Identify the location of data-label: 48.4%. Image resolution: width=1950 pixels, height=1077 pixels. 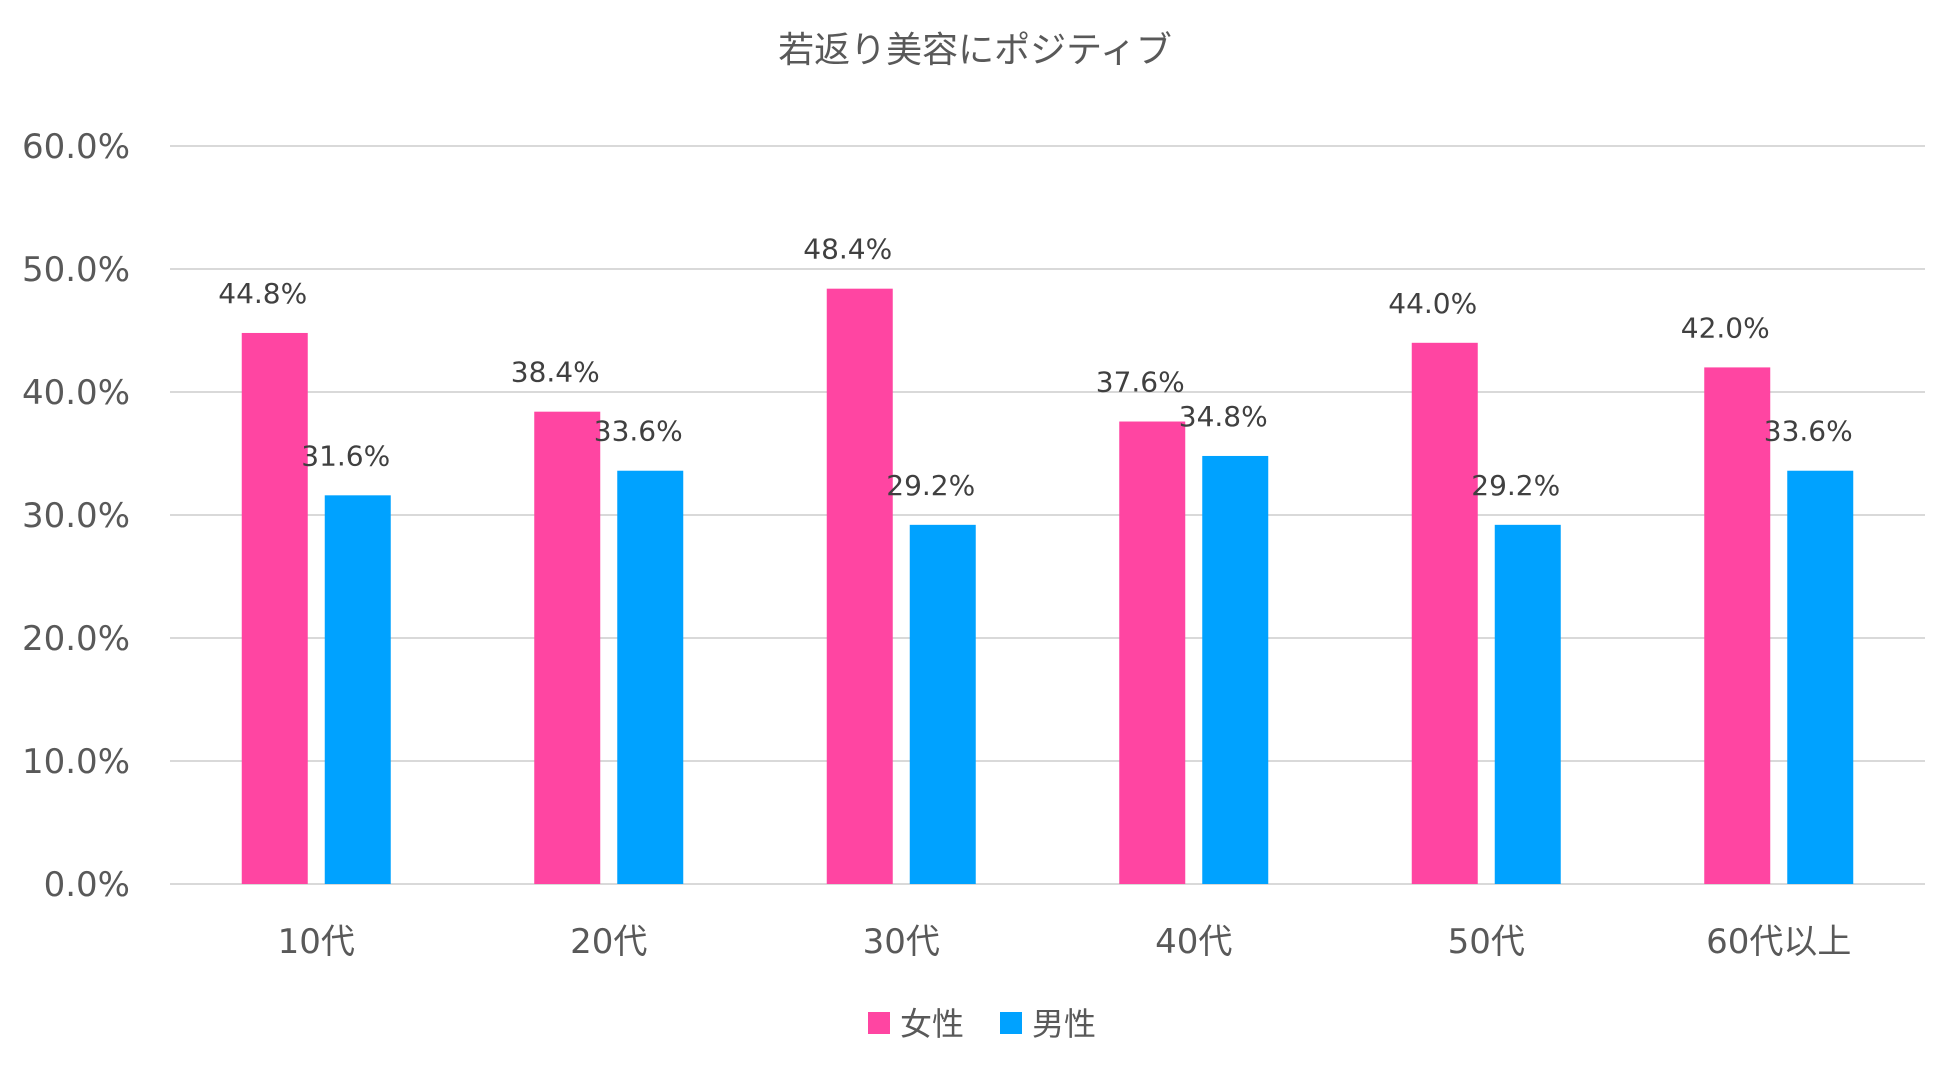
(847, 249).